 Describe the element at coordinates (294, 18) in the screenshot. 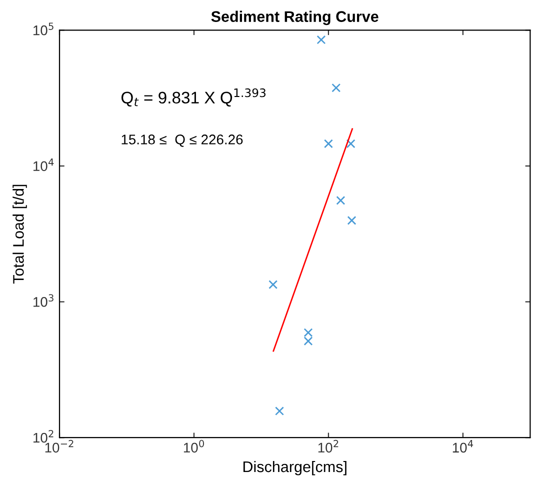

I see `chart-title: Sediment Rating Curve` at that location.